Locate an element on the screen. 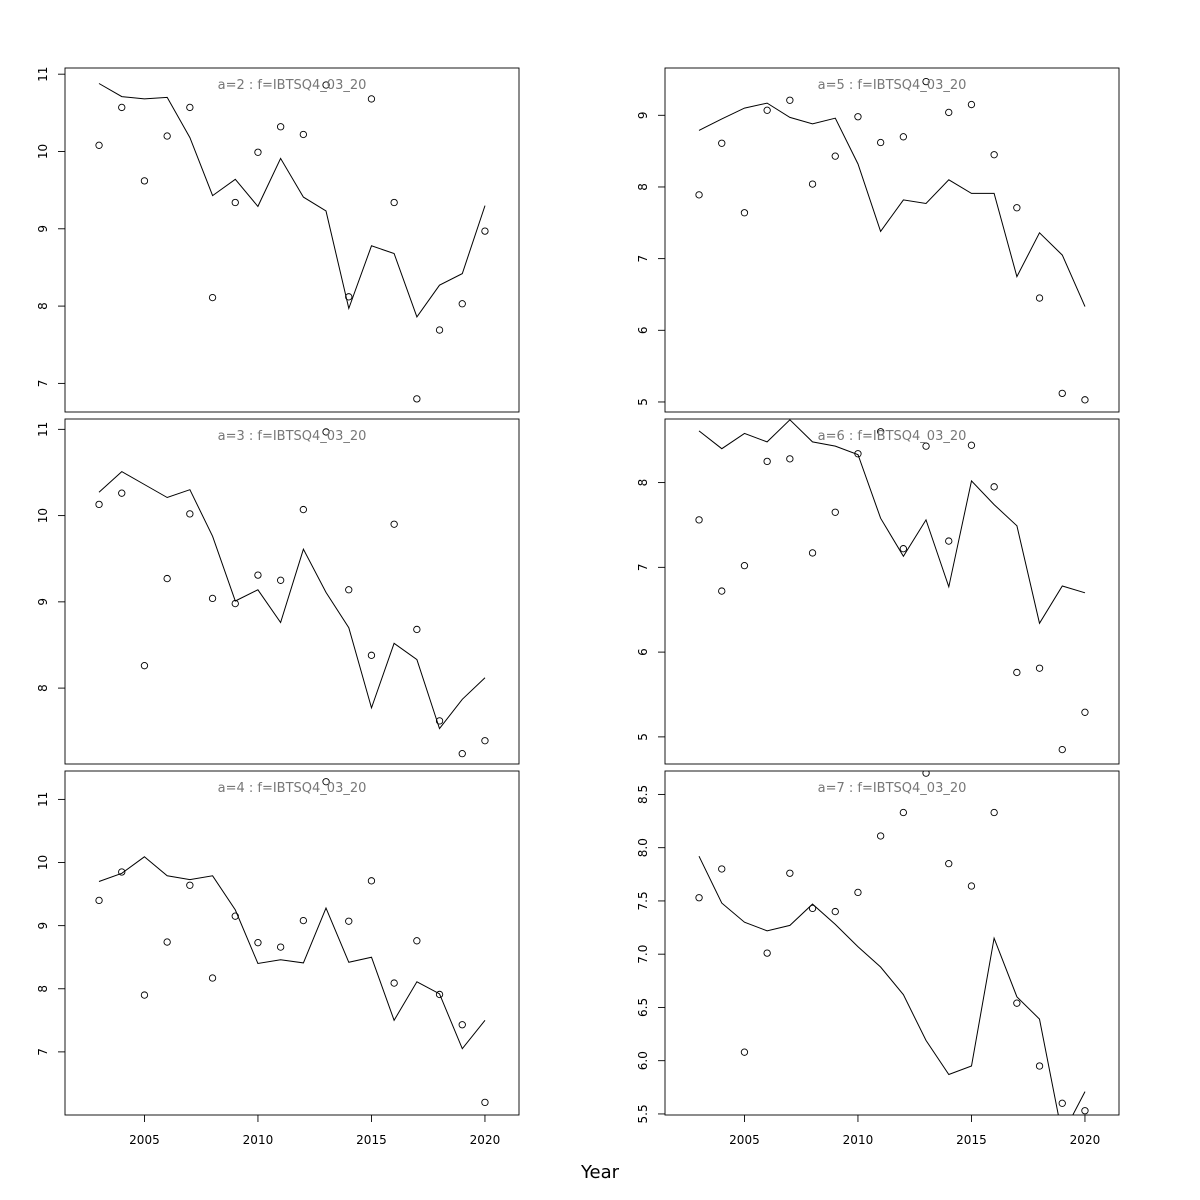  x-axis-label: Year is located at coordinates (600, 1172).